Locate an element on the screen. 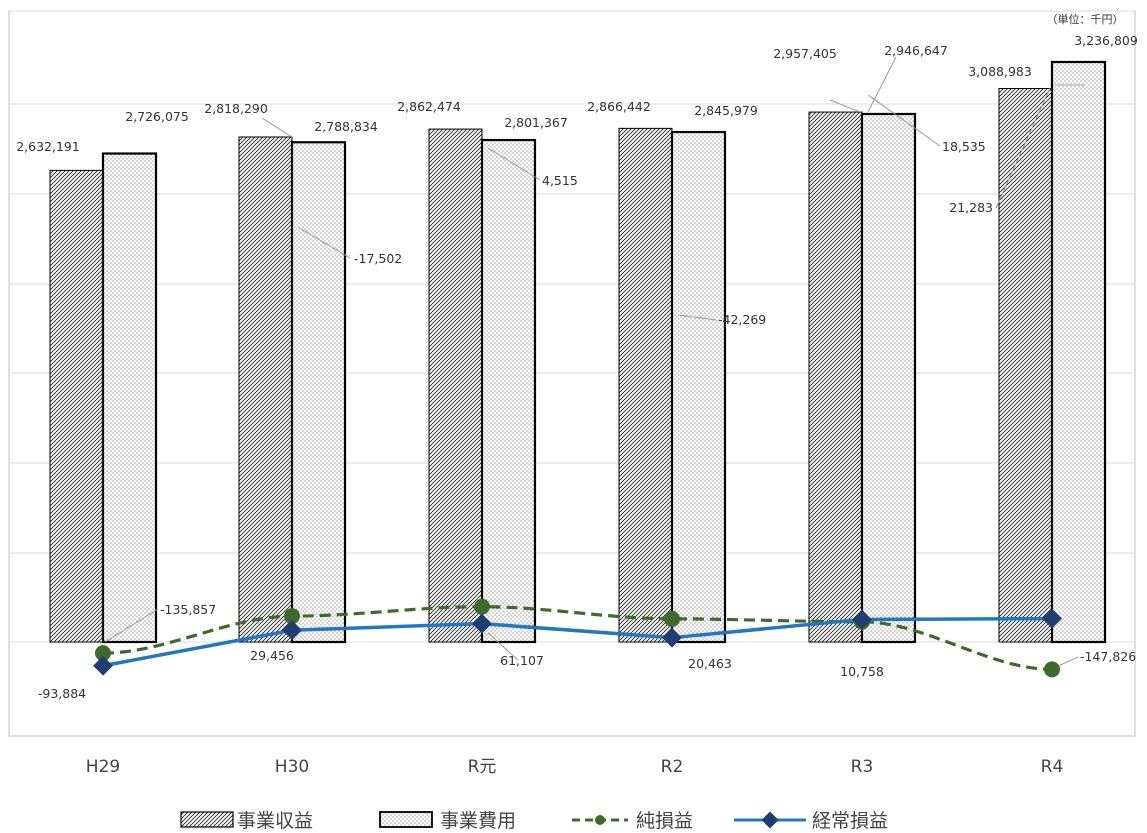 Image resolution: width=1147 pixels, height=833 pixels. data-label-net: 10,758 is located at coordinates (862, 671).